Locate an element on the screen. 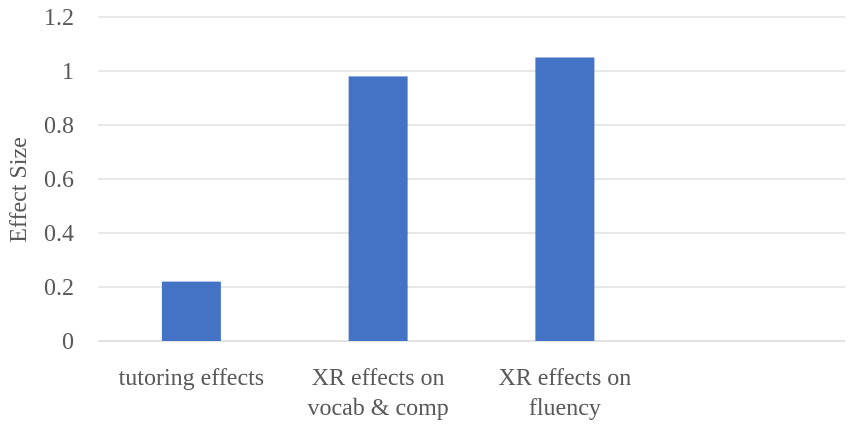 The width and height of the screenshot is (851, 428). y-axis-title: Effect Size is located at coordinates (19, 190).